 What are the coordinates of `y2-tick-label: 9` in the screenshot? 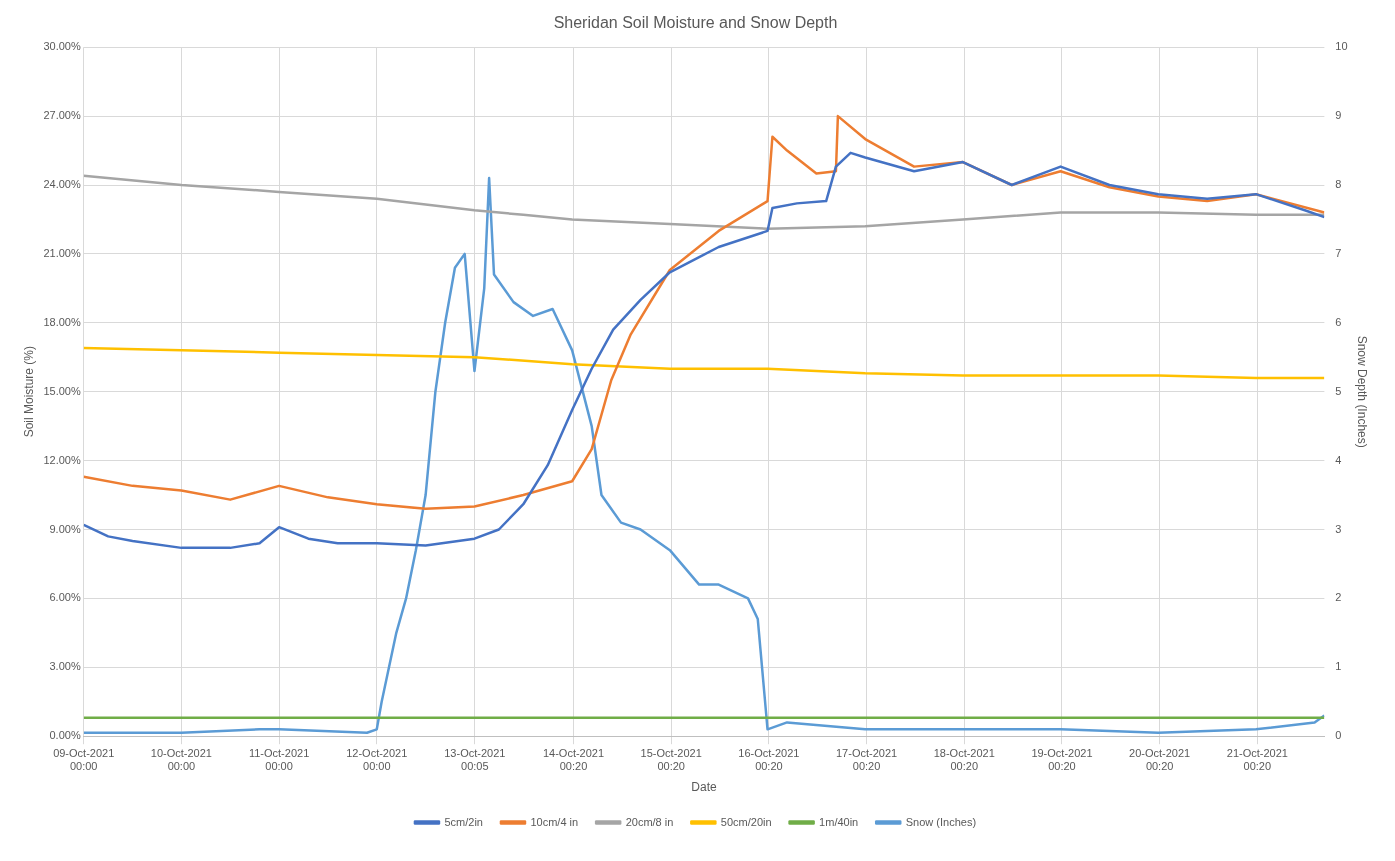 It's located at (1338, 115).